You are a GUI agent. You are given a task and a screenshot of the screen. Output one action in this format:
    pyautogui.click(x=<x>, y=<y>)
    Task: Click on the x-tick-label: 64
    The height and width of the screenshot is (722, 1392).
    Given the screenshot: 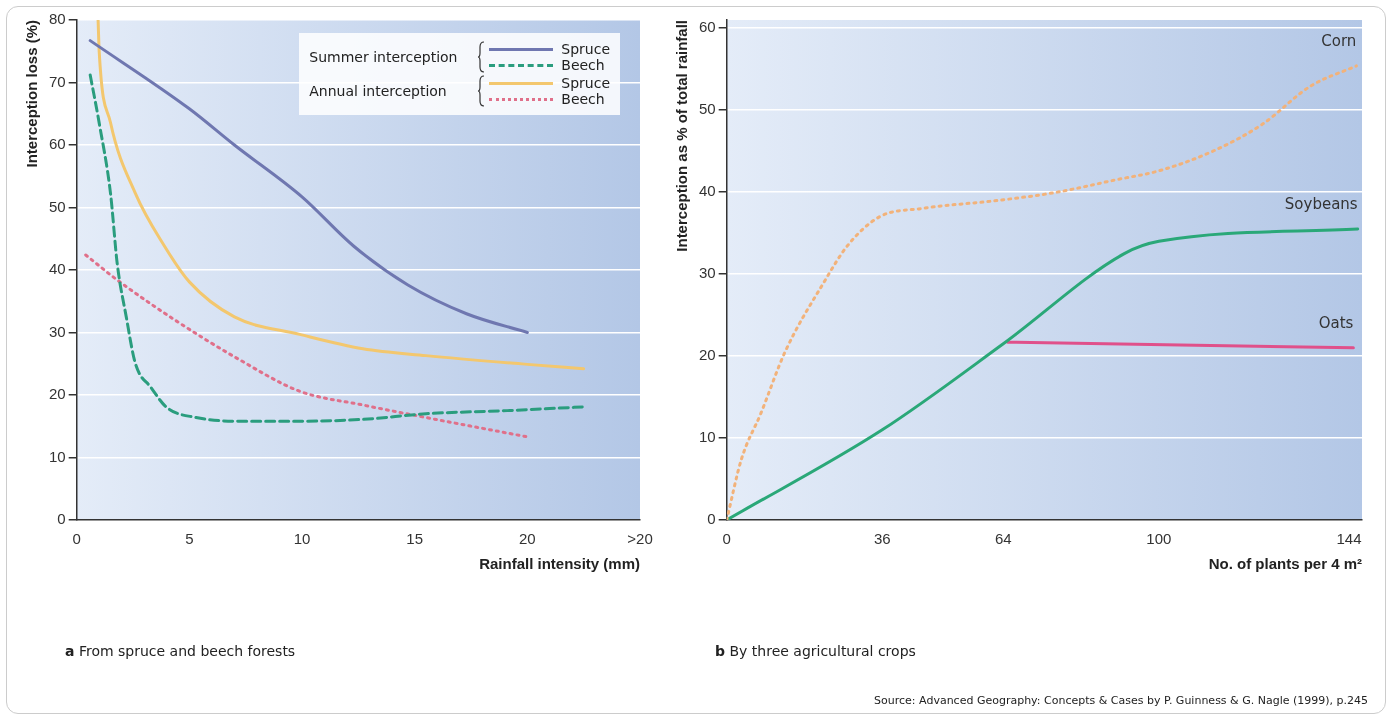 What is the action you would take?
    pyautogui.click(x=1003, y=539)
    